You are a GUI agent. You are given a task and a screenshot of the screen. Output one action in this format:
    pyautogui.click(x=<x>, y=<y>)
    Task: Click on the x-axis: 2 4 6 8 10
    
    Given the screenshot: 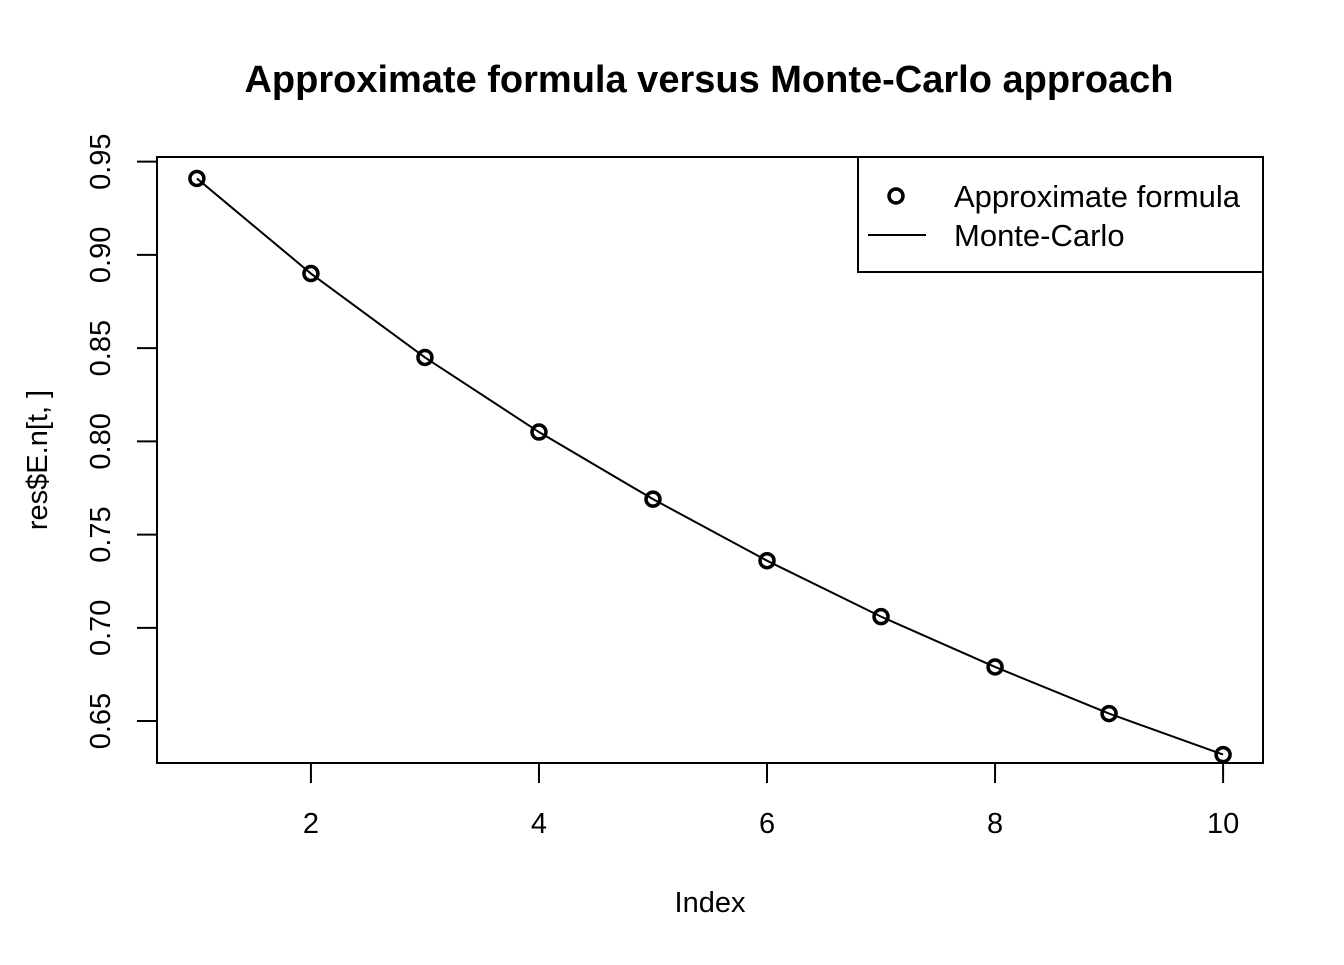 What is the action you would take?
    pyautogui.click(x=771, y=801)
    